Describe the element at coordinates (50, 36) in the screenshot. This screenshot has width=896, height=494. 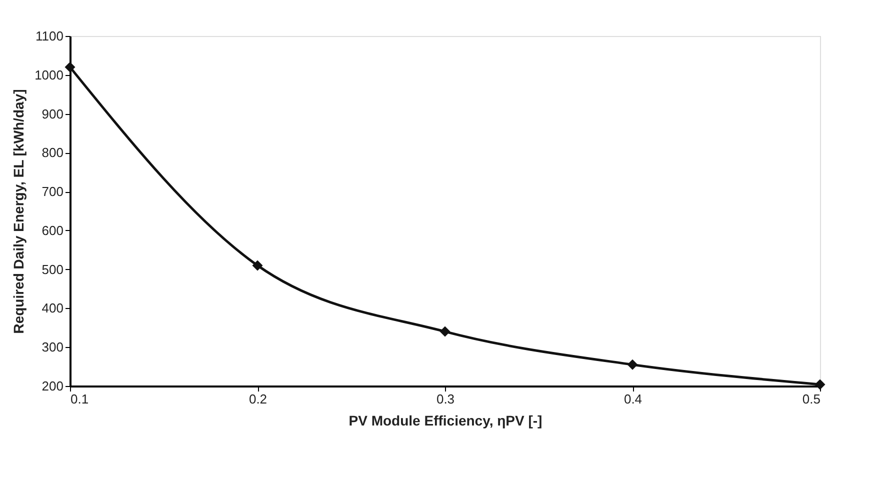
I see `y-tick-label: 1100` at that location.